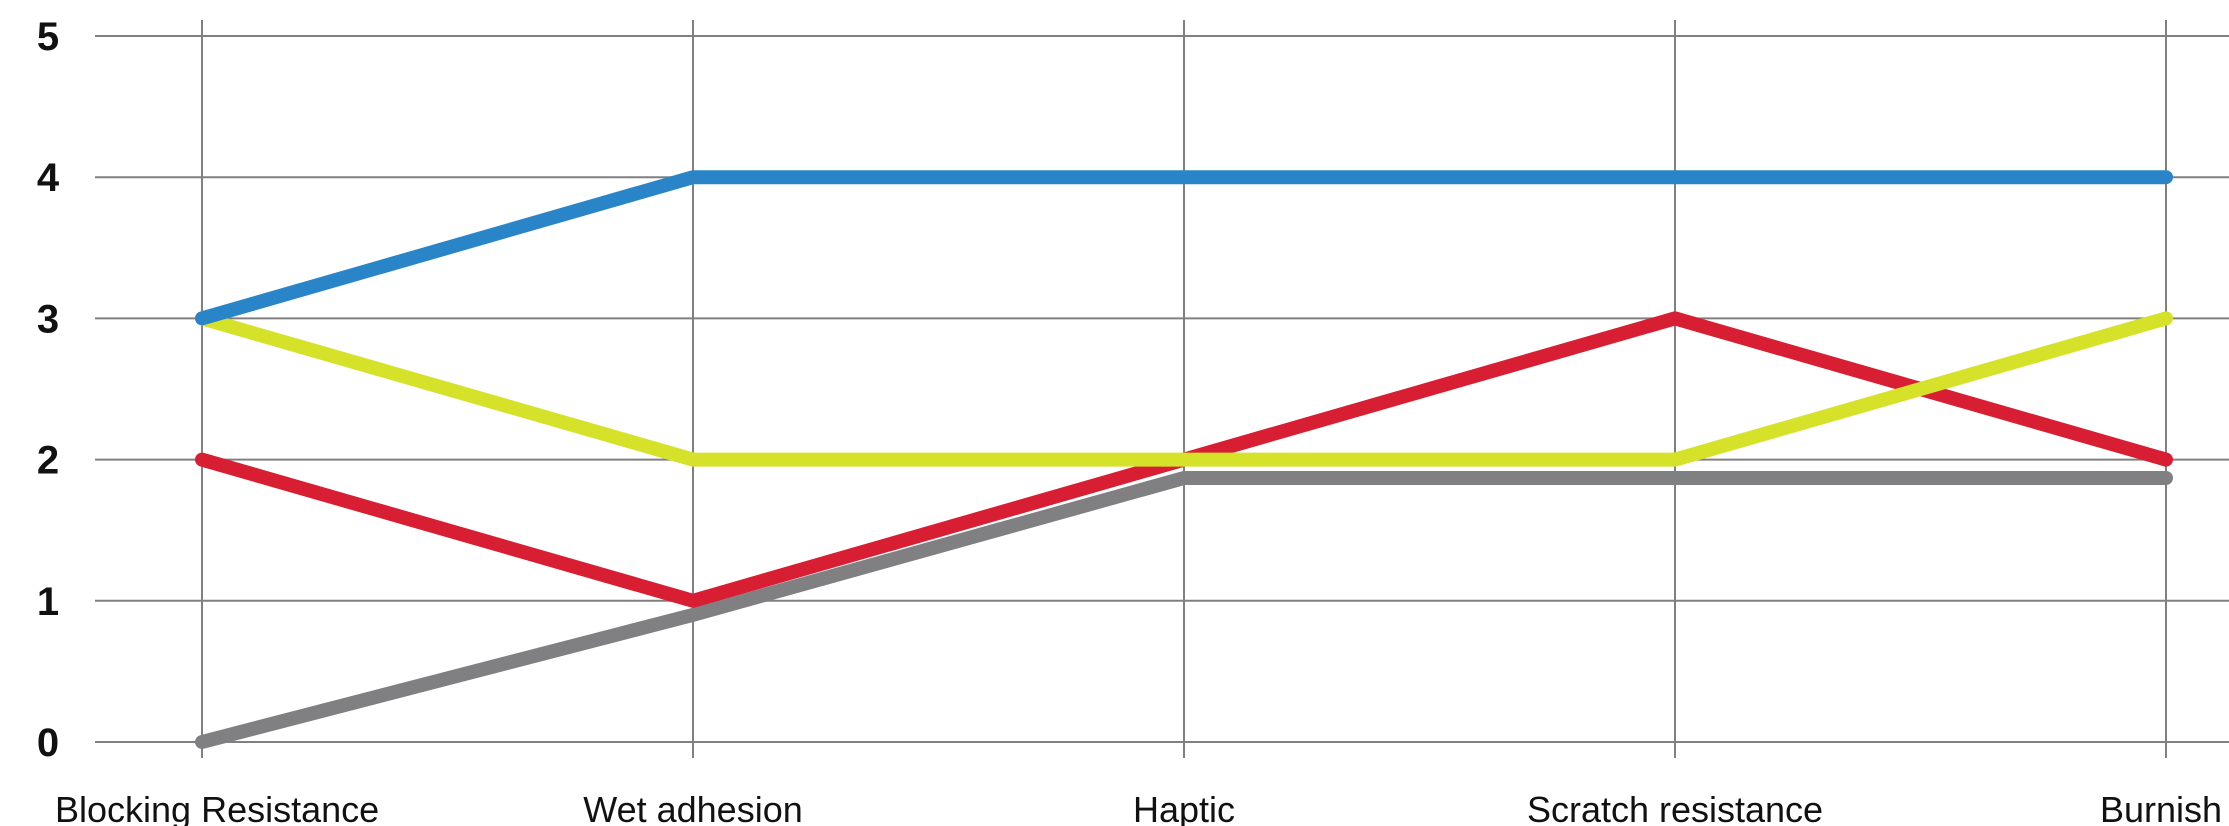  I want to click on x-tick-label: Burnish, so click(2161, 807).